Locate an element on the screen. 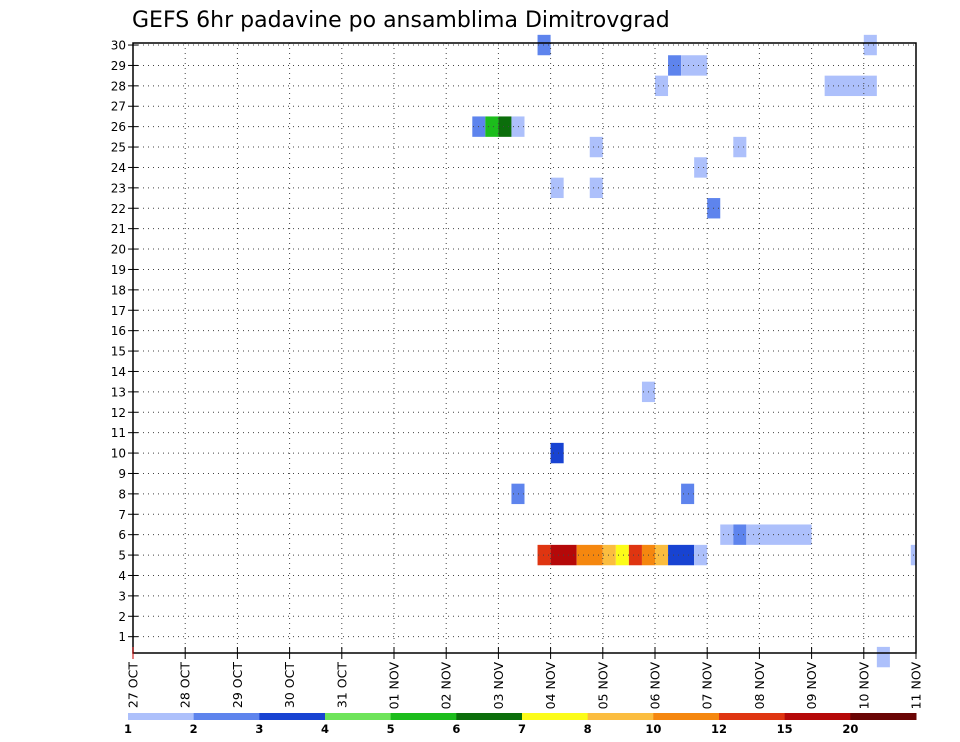 This screenshot has width=960, height=742. x-tick-label: 29 OCT is located at coordinates (237, 685).